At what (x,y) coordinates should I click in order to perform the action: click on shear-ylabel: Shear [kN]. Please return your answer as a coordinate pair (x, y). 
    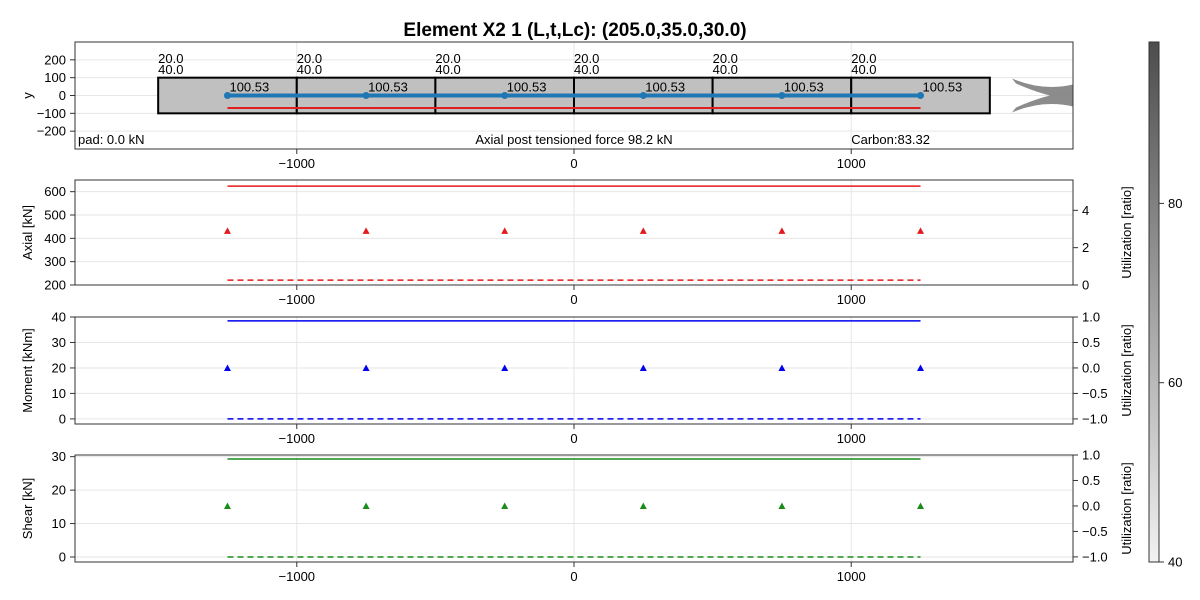
    Looking at the image, I should click on (27, 508).